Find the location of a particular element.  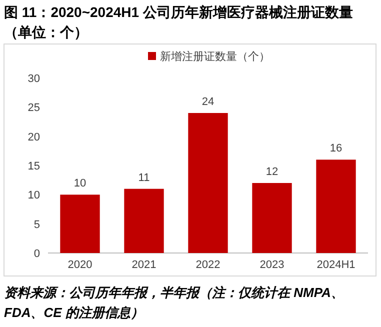

data-label: 12 is located at coordinates (272, 172).